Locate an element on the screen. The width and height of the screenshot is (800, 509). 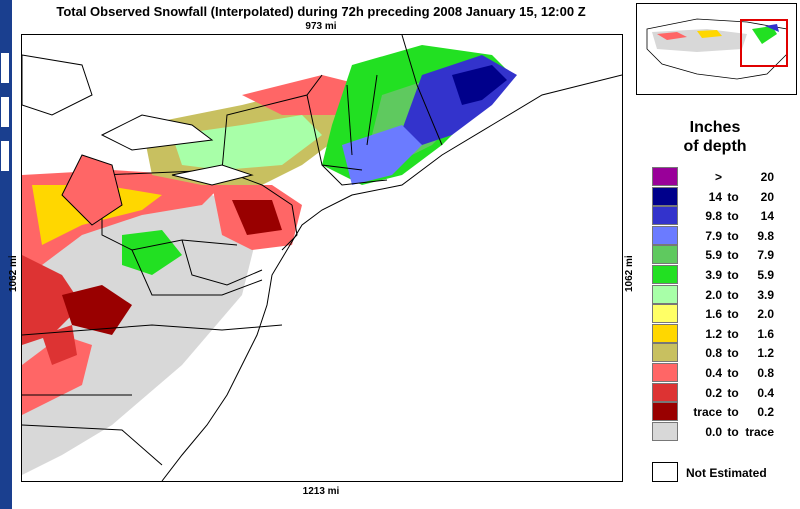
legend-label: 5.9 to 7.9 is located at coordinates (739, 255).